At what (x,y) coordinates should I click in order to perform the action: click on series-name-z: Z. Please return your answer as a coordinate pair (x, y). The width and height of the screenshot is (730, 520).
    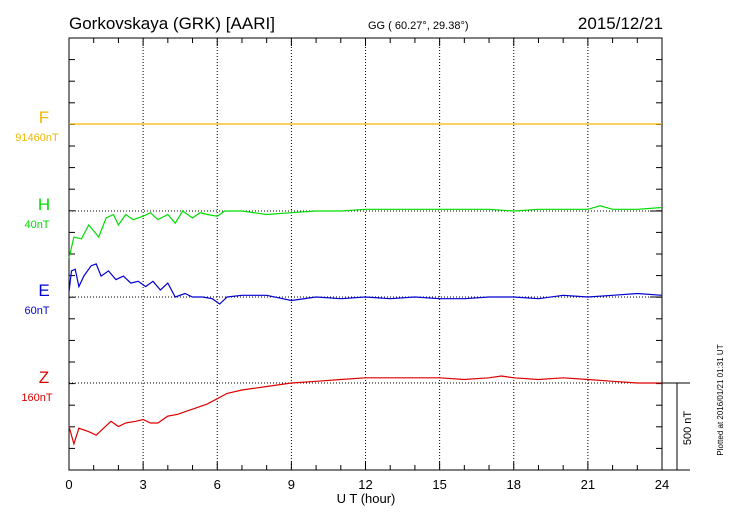
    Looking at the image, I should click on (44, 377).